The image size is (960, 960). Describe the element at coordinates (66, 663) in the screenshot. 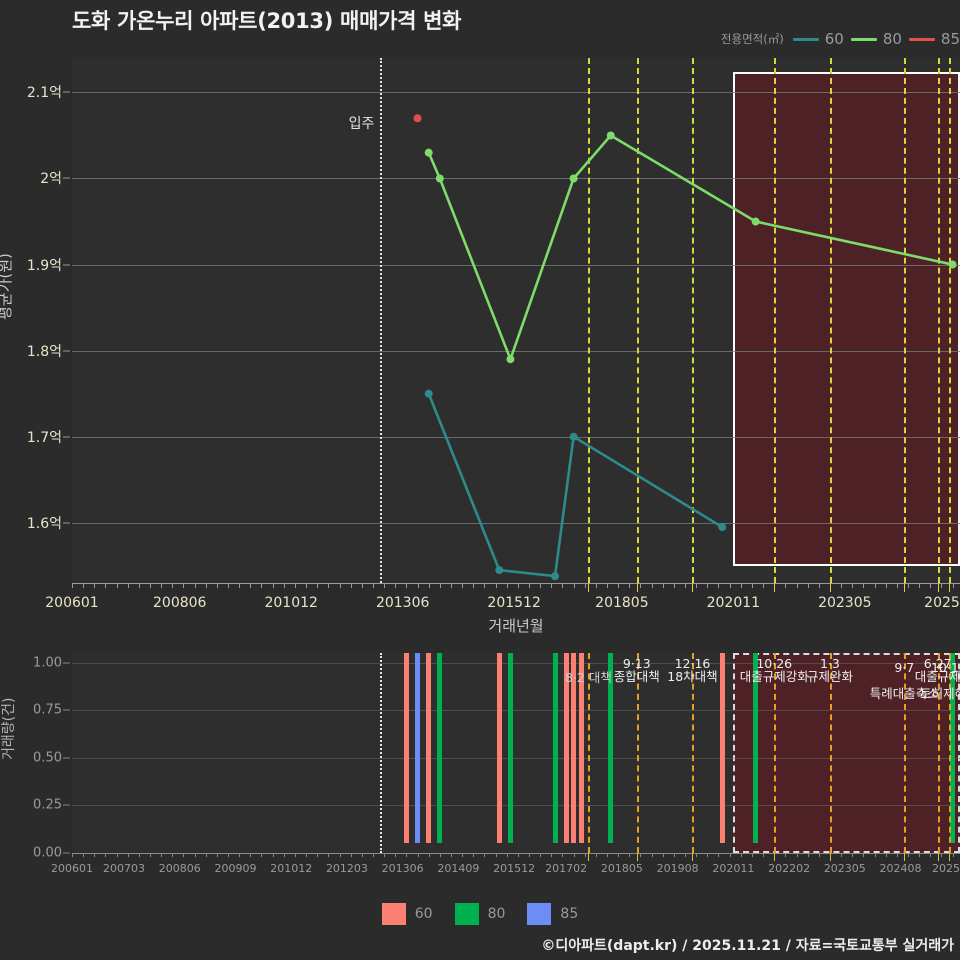

I see `volume-y-tick` at that location.